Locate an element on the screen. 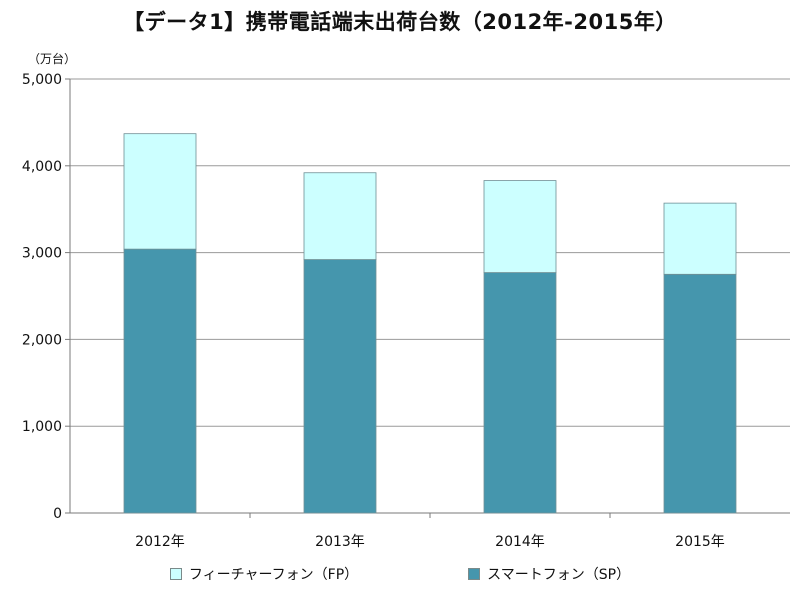 This screenshot has height=600, width=800. y-tick-label: 4,000 is located at coordinates (42, 167).